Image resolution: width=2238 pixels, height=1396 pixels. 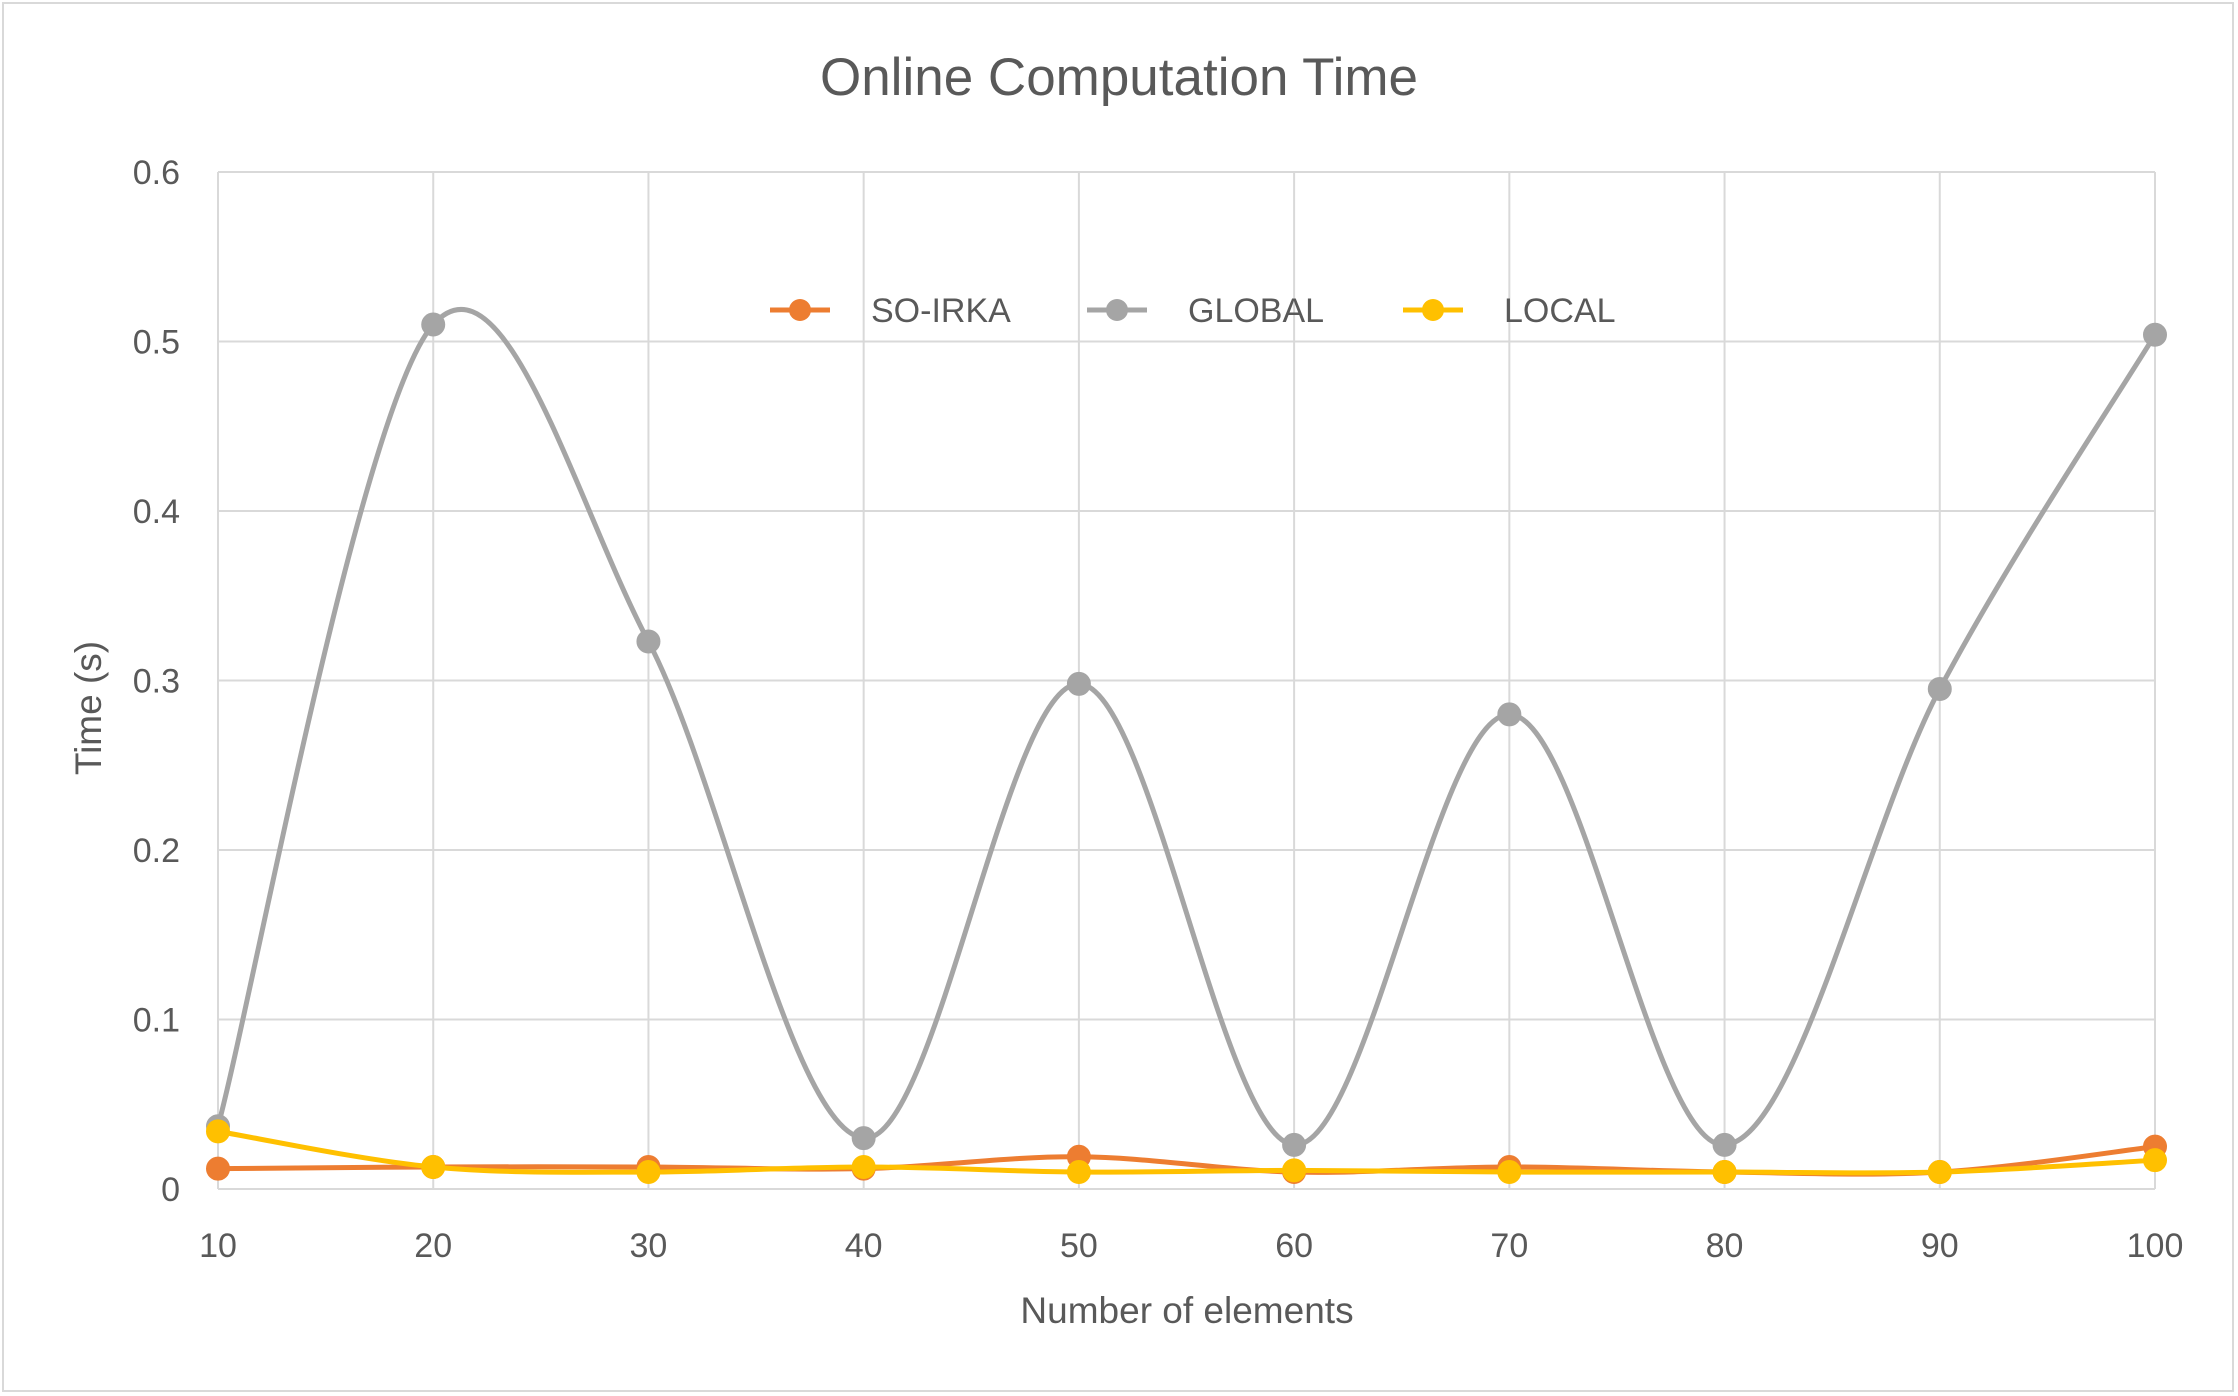 I want to click on legend-label-local: LOCAL, so click(x=1560, y=311).